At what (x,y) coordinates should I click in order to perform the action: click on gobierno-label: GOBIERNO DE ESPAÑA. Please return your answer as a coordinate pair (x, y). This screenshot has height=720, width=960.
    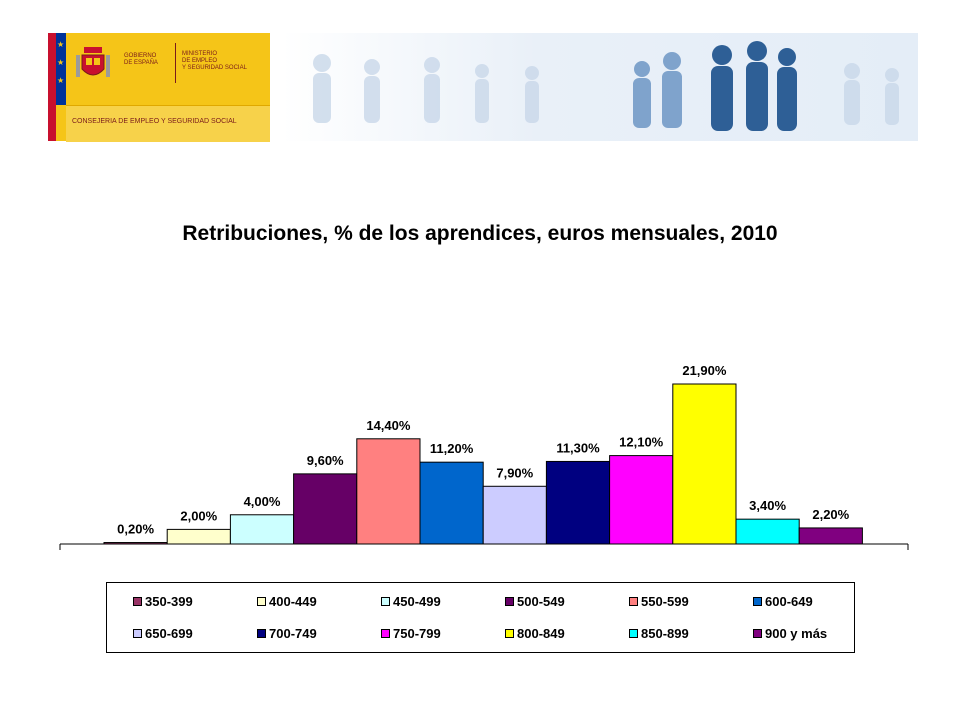
    Looking at the image, I should click on (141, 59).